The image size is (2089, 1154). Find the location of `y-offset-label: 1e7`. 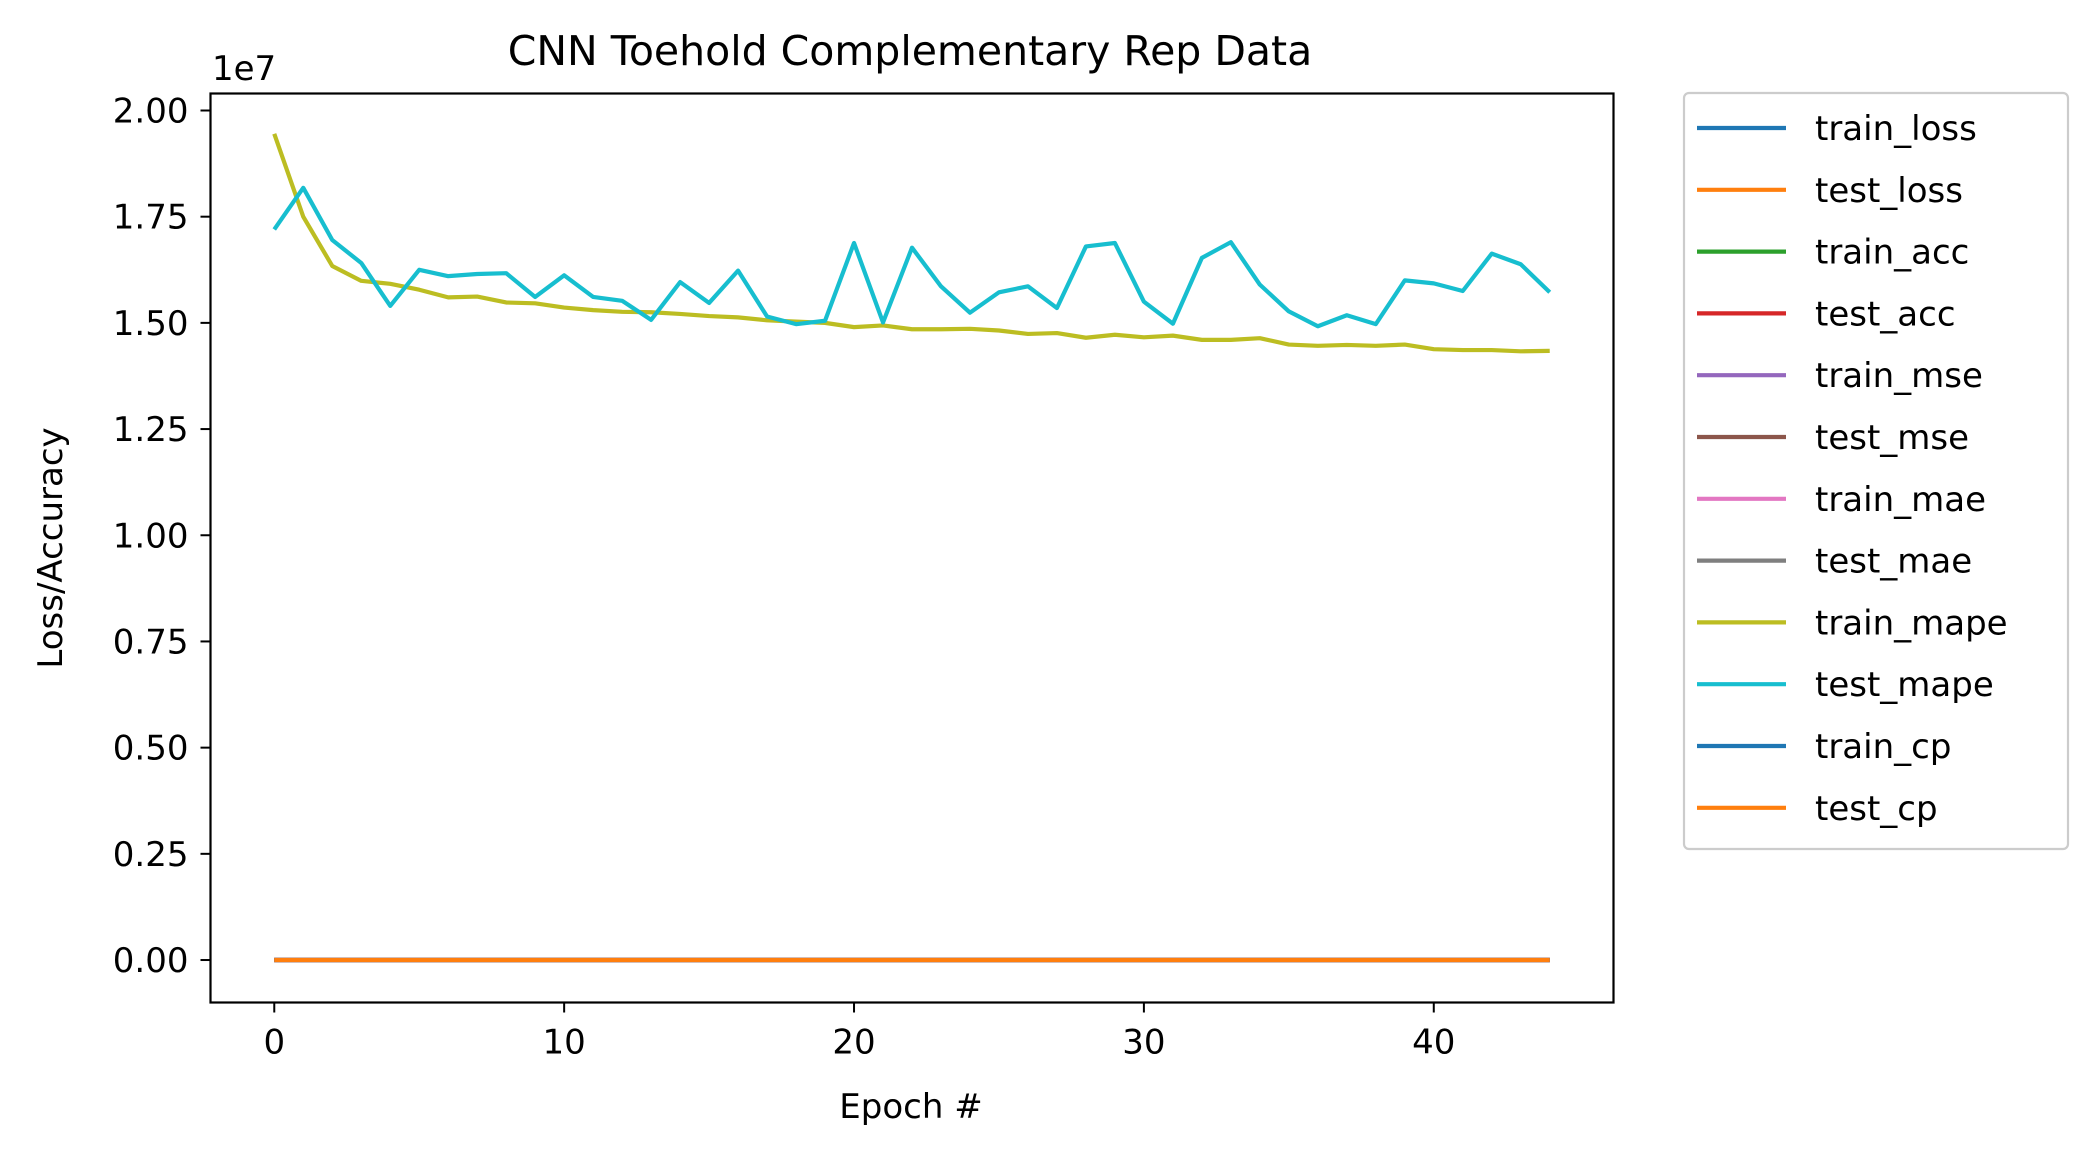

y-offset-label: 1e7 is located at coordinates (244, 69).